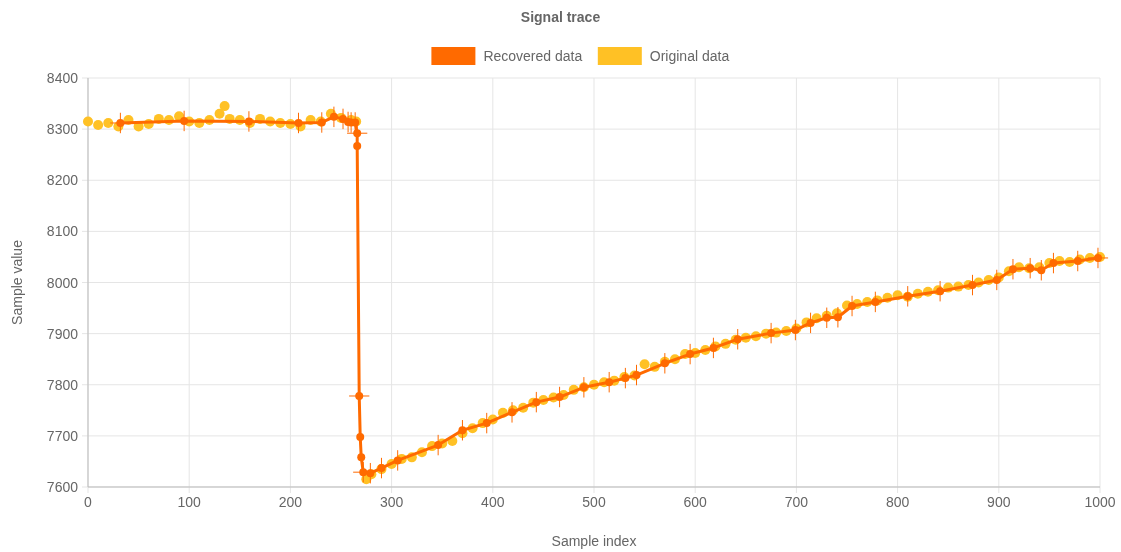  What do you see at coordinates (62, 129) in the screenshot?
I see `y-tick-label: 8300` at bounding box center [62, 129].